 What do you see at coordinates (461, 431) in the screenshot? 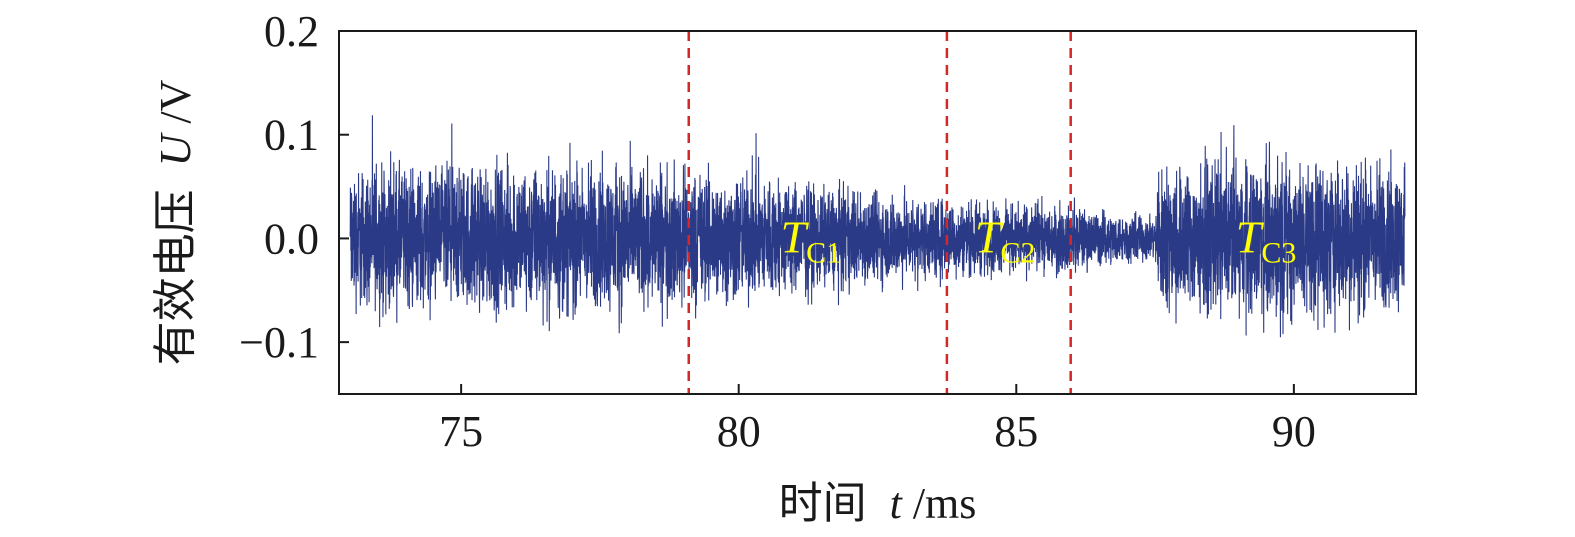
I see `x-tick-label: 75` at bounding box center [461, 431].